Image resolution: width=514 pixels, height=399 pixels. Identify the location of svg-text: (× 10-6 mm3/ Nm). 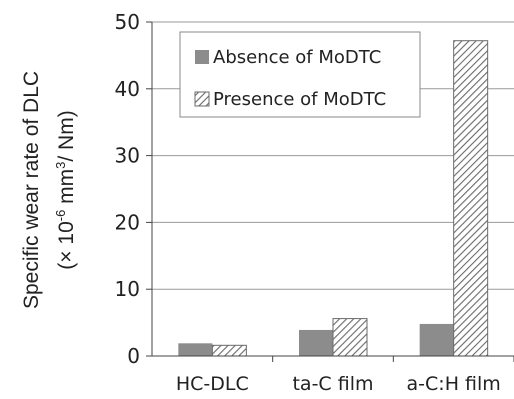
(65, 189).